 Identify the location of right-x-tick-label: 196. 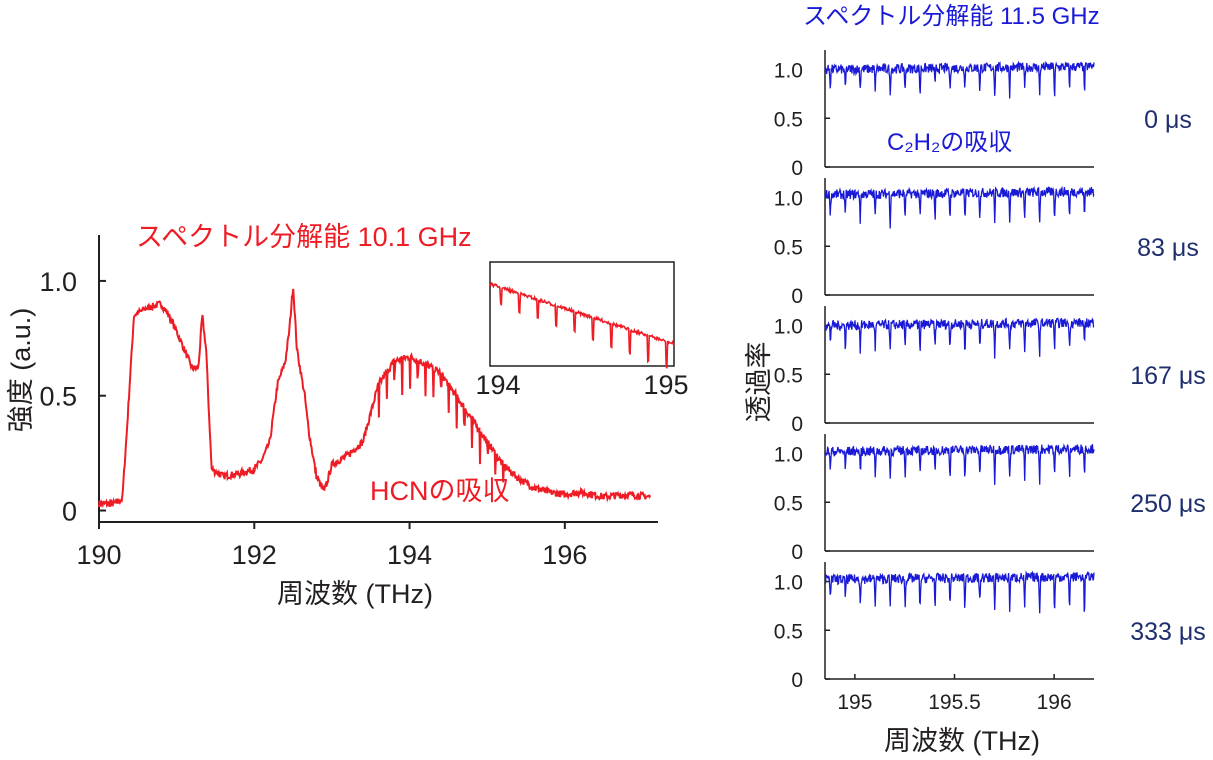
(1054, 702).